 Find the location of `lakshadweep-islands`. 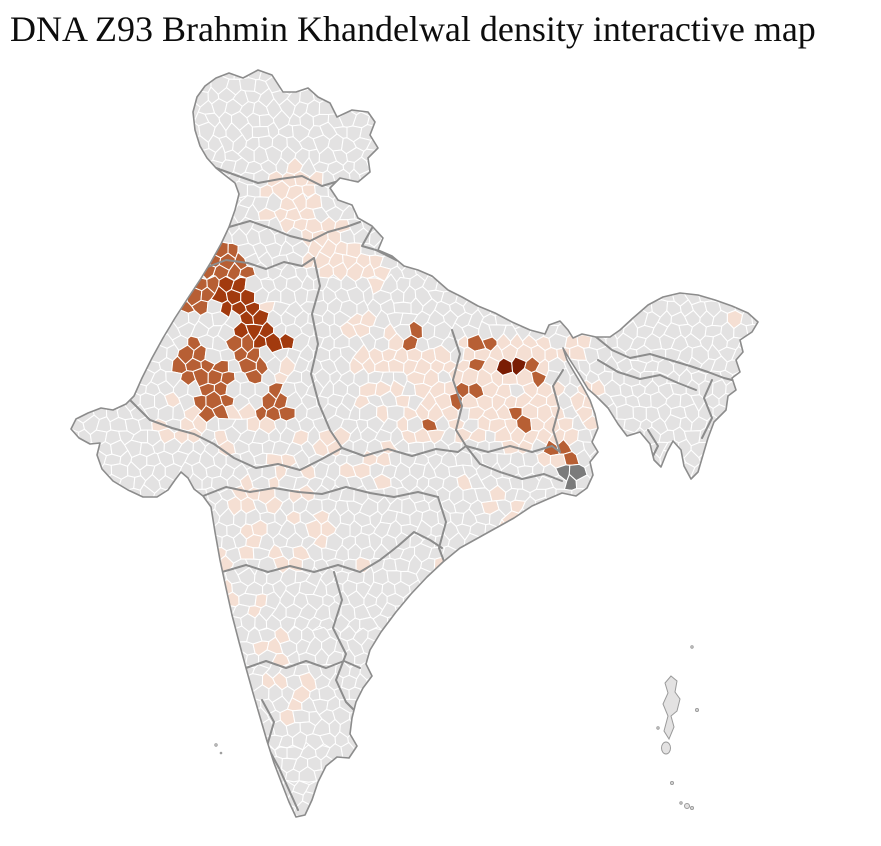

lakshadweep-islands is located at coordinates (218, 749).